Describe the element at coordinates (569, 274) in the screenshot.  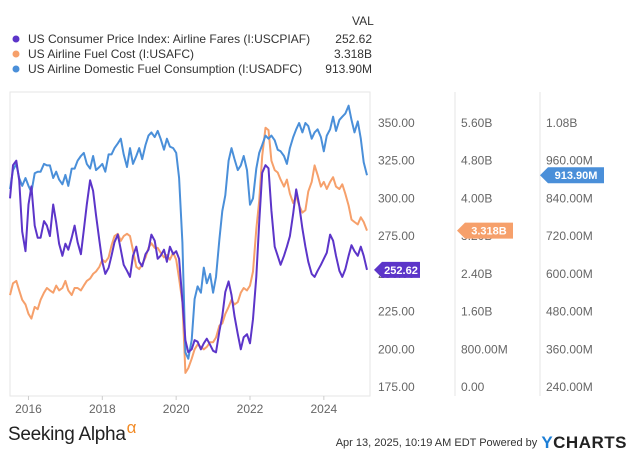
I see `y-tick-label: 600.00M` at that location.